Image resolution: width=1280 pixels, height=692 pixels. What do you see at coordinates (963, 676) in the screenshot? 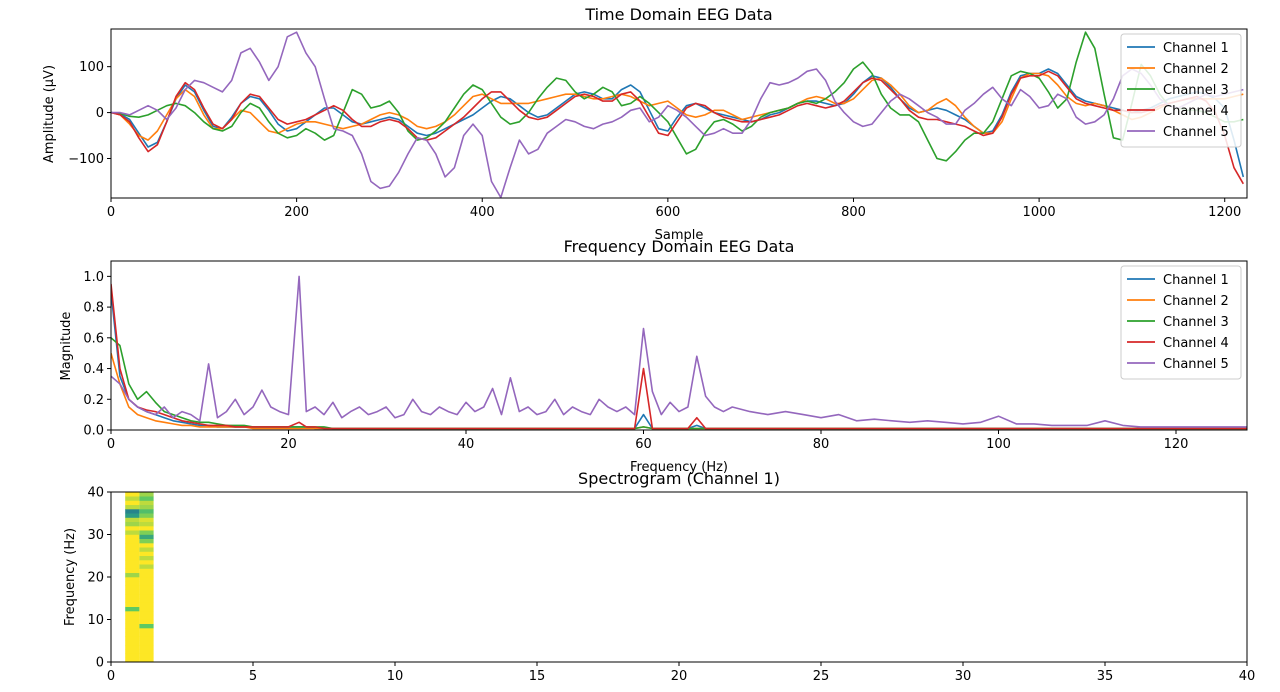
I see `x-tick-label: 30` at bounding box center [963, 676].